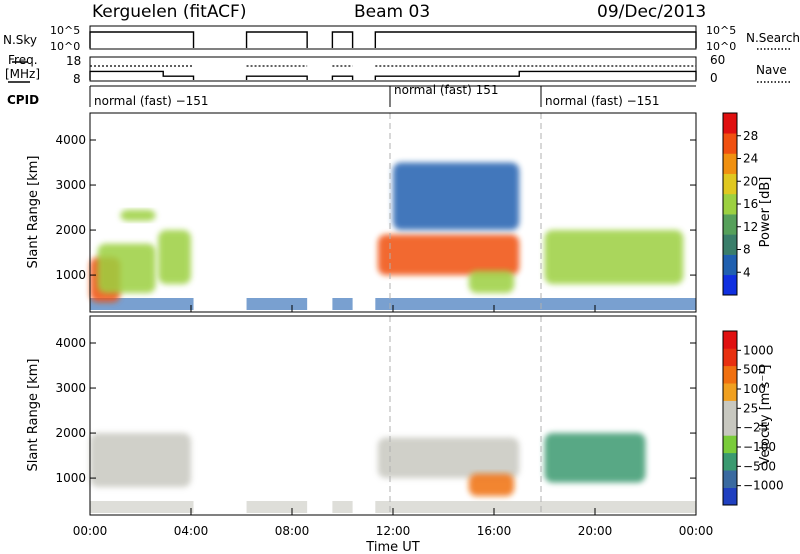 The width and height of the screenshot is (800, 554). What do you see at coordinates (773, 38) in the screenshot?
I see `nsearch-label: N.Search` at bounding box center [773, 38].